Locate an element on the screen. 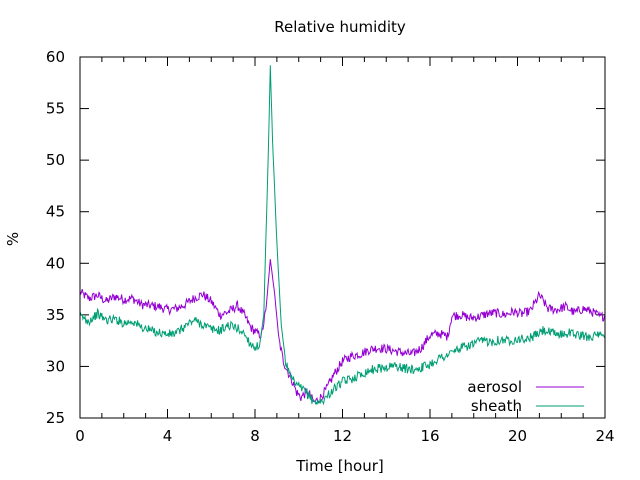  y-tick-label: 60 is located at coordinates (55, 57).